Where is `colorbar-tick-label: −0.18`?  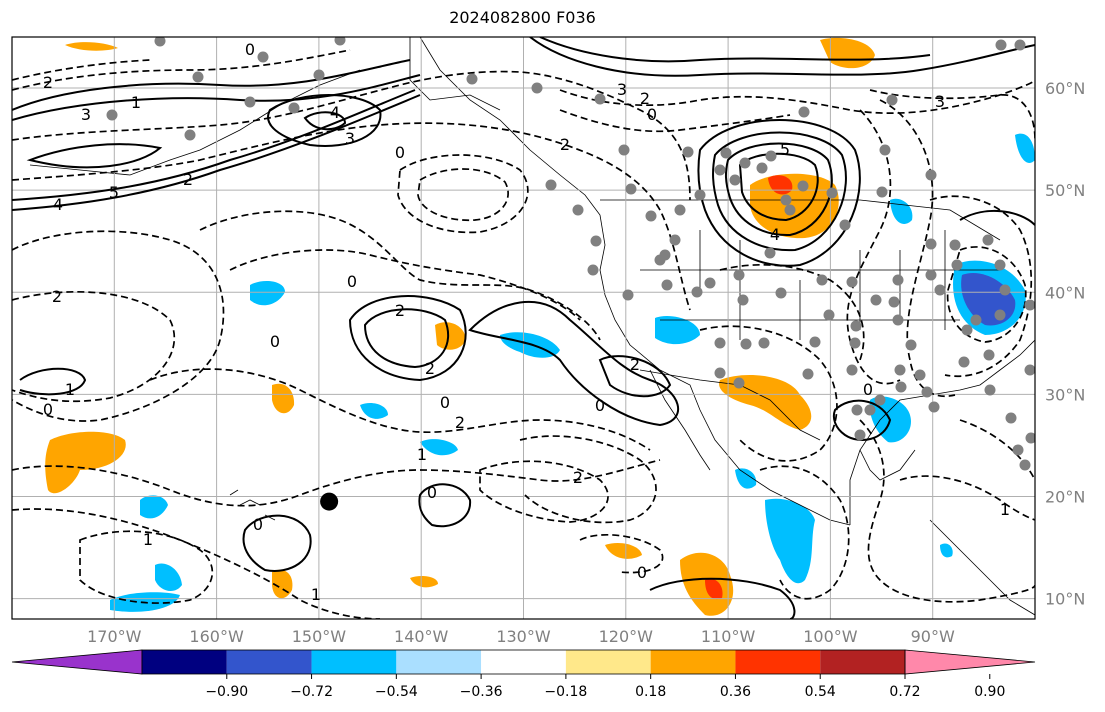
colorbar-tick-label: −0.18 is located at coordinates (565, 692).